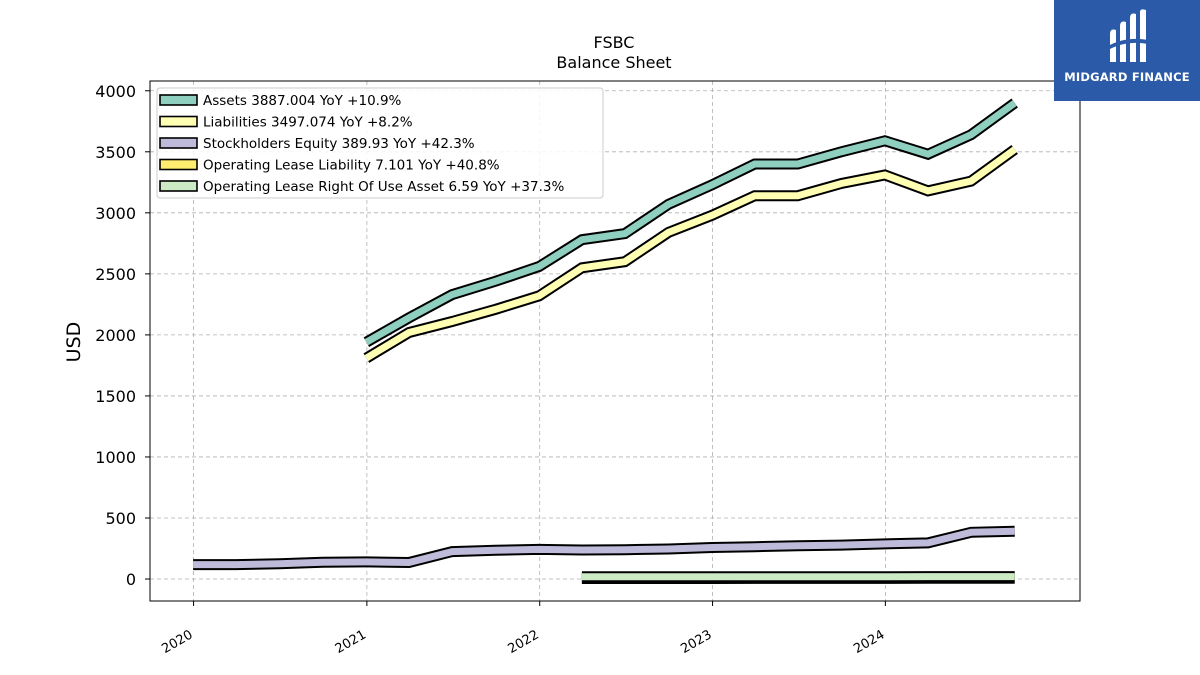 The image size is (1200, 675). I want to click on y-tick-label: 1500, so click(115, 396).